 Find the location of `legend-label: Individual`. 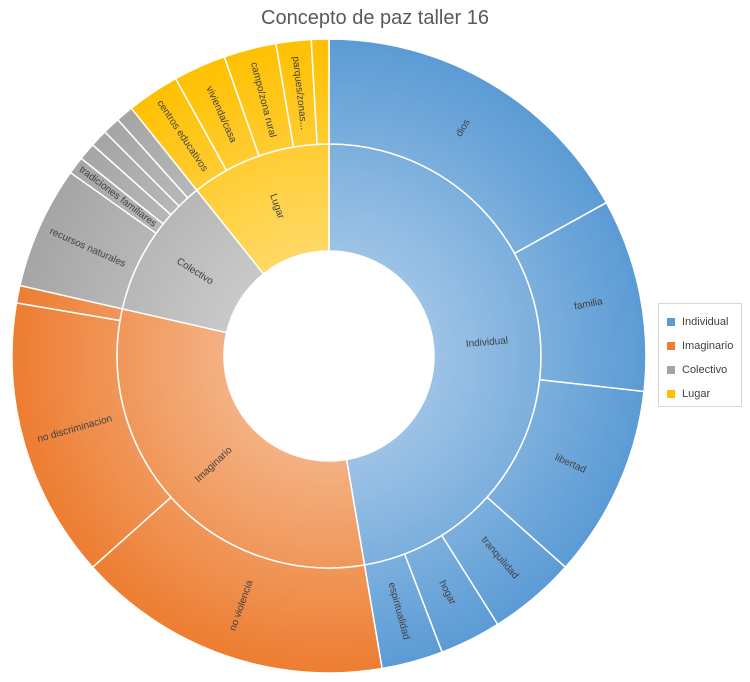

legend-label: Individual is located at coordinates (705, 322).